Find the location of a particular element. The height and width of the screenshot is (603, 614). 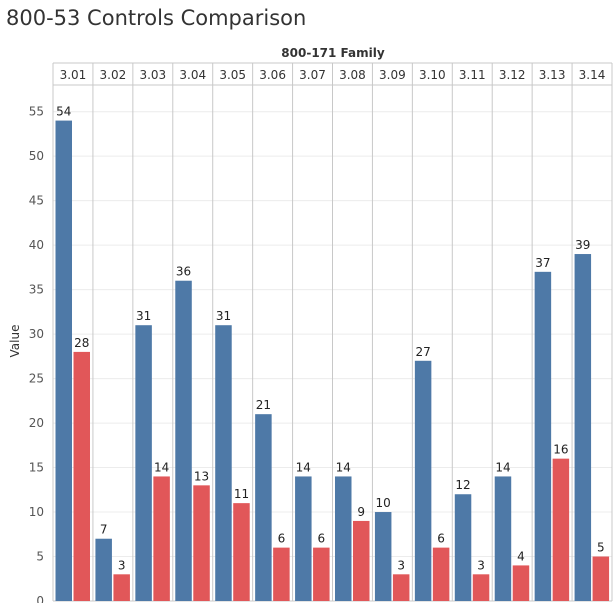

data-label: 7 is located at coordinates (104, 530).